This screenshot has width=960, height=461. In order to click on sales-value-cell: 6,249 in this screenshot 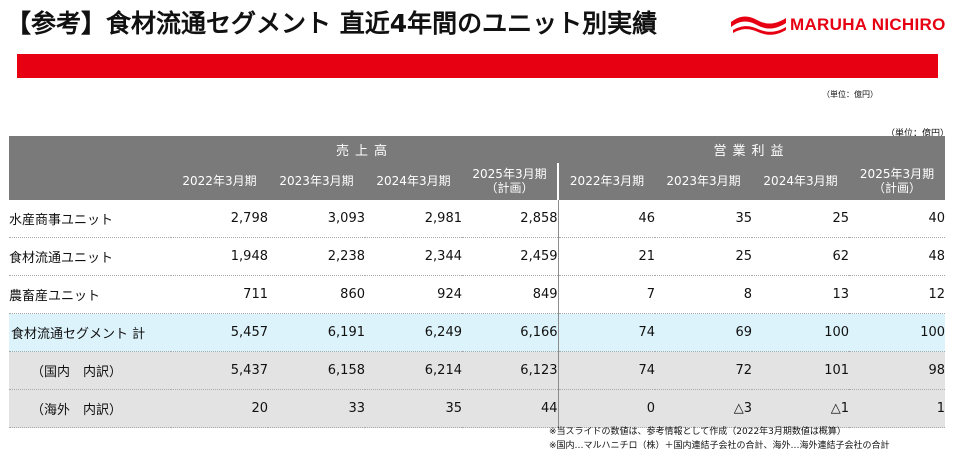, I will do `click(413, 332)`.